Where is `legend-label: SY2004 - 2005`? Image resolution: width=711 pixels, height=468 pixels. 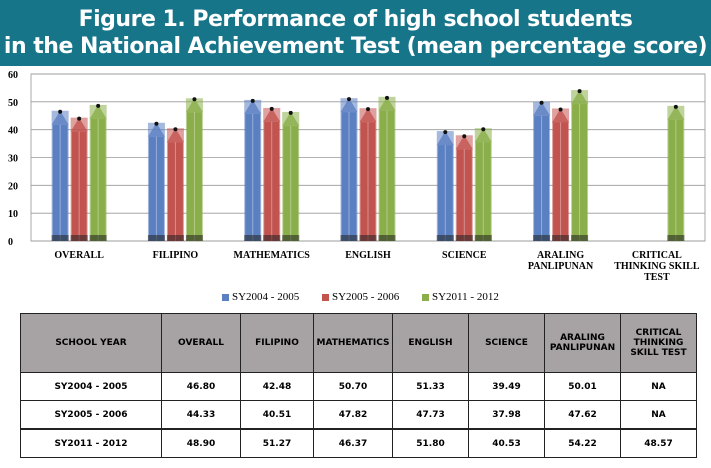
legend-label: SY2004 - 2005 is located at coordinates (266, 297).